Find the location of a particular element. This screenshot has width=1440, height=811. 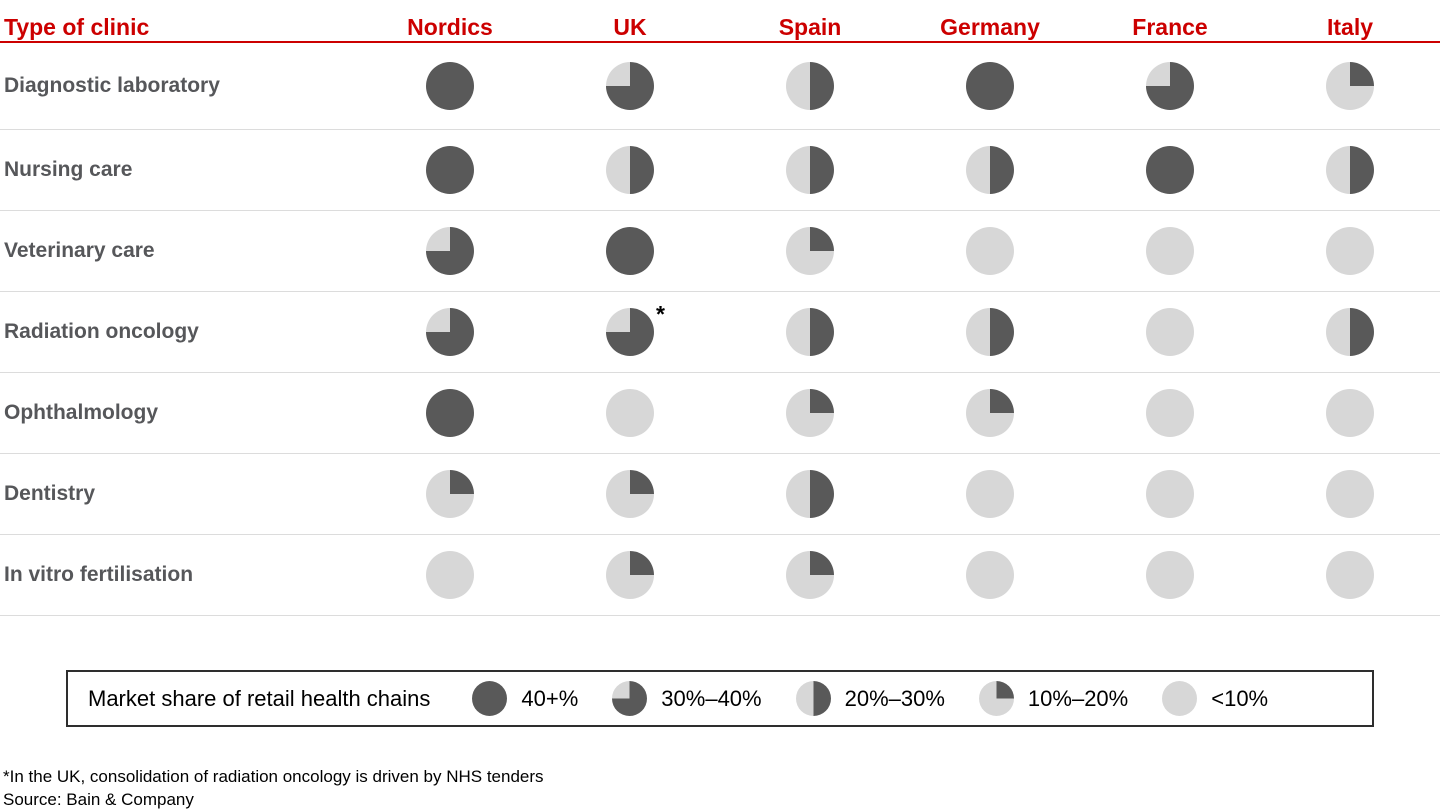

row-label: Nursing care is located at coordinates (68, 169).